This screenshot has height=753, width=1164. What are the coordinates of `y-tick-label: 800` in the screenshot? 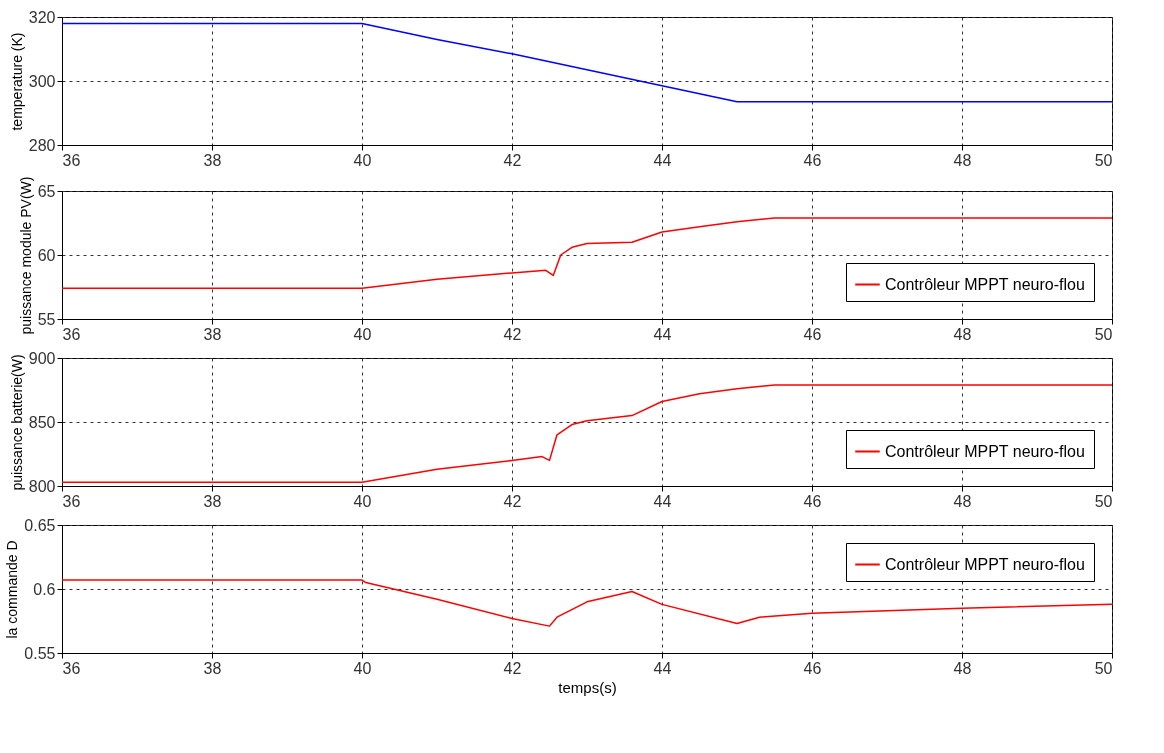 It's located at (42, 486).